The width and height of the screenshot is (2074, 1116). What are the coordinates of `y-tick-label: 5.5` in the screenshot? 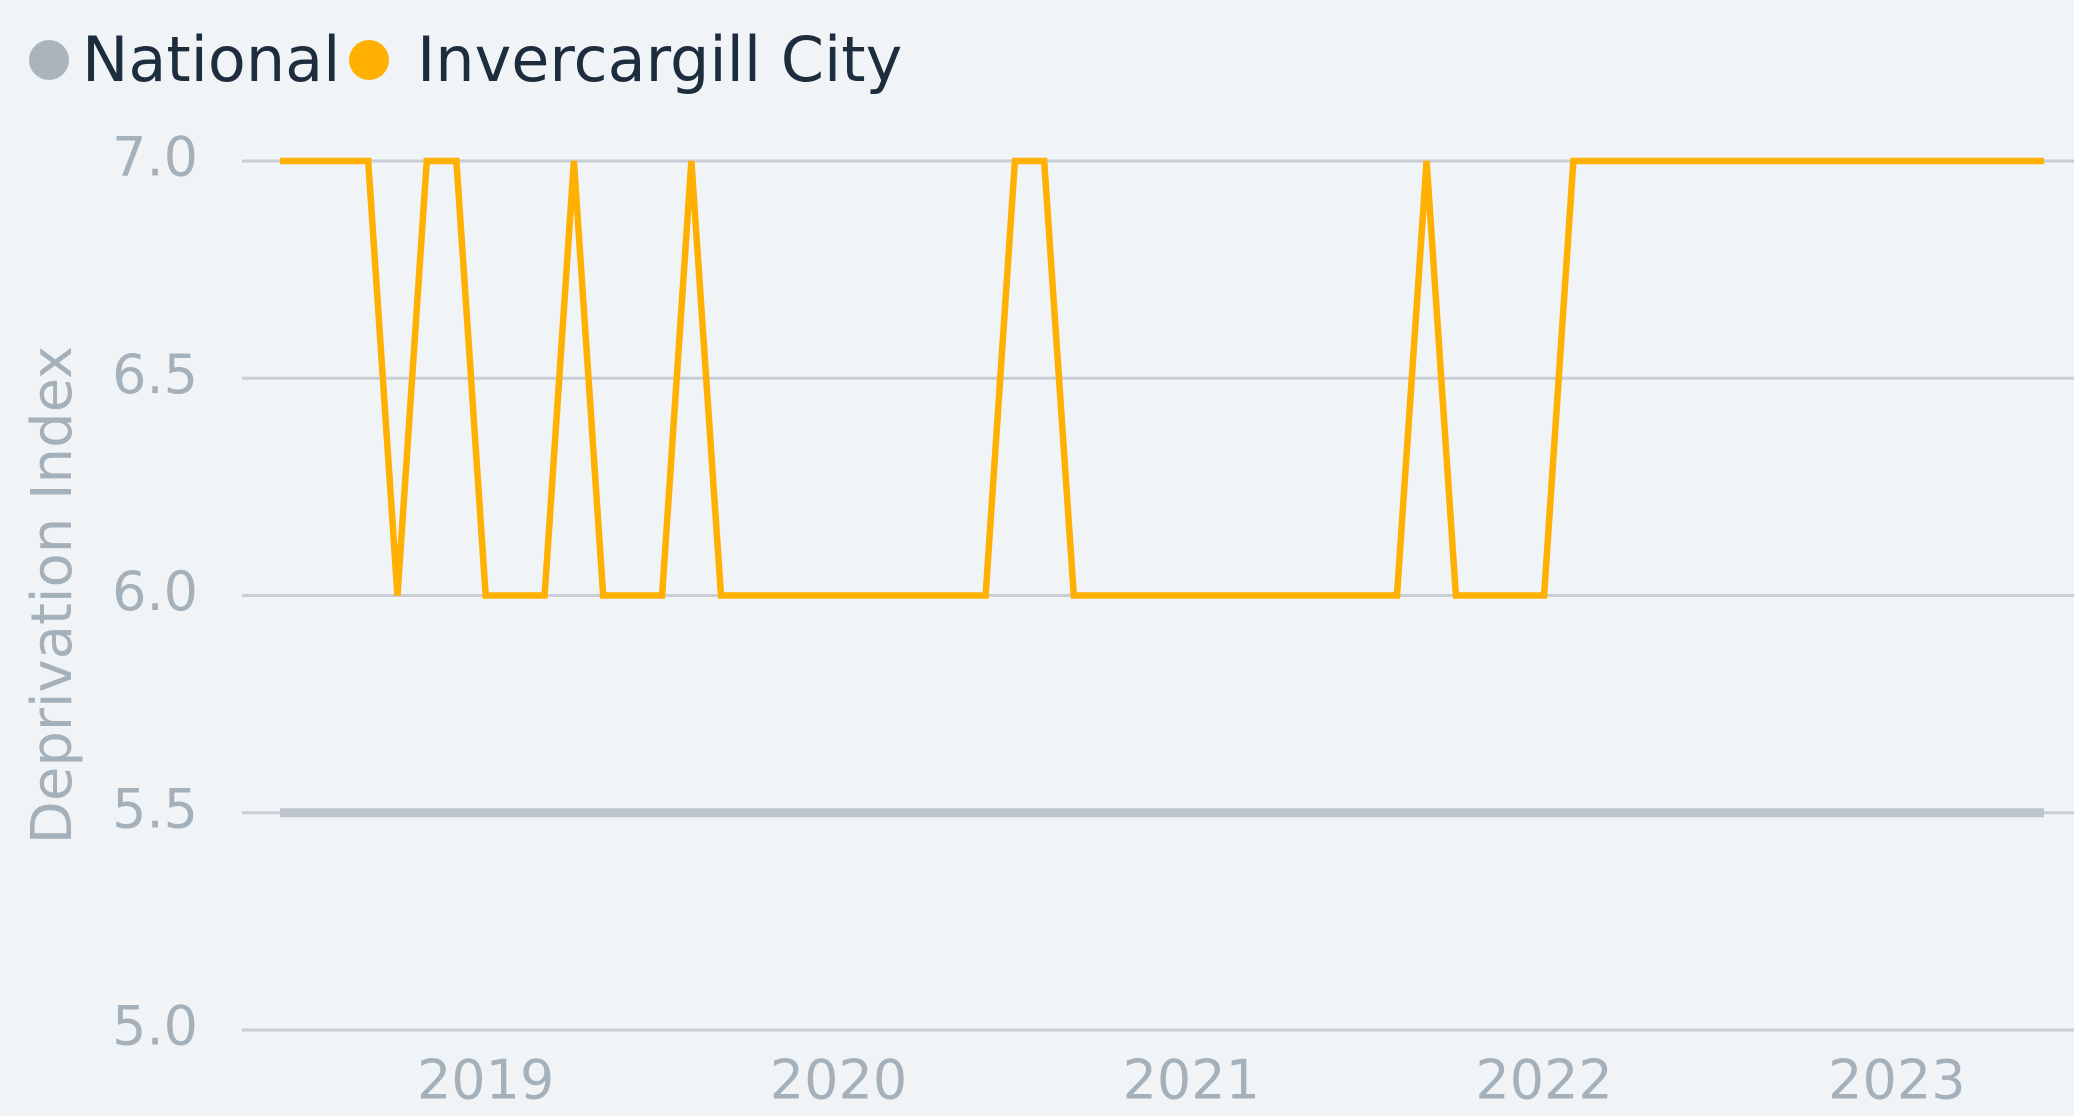 It's located at (155, 808).